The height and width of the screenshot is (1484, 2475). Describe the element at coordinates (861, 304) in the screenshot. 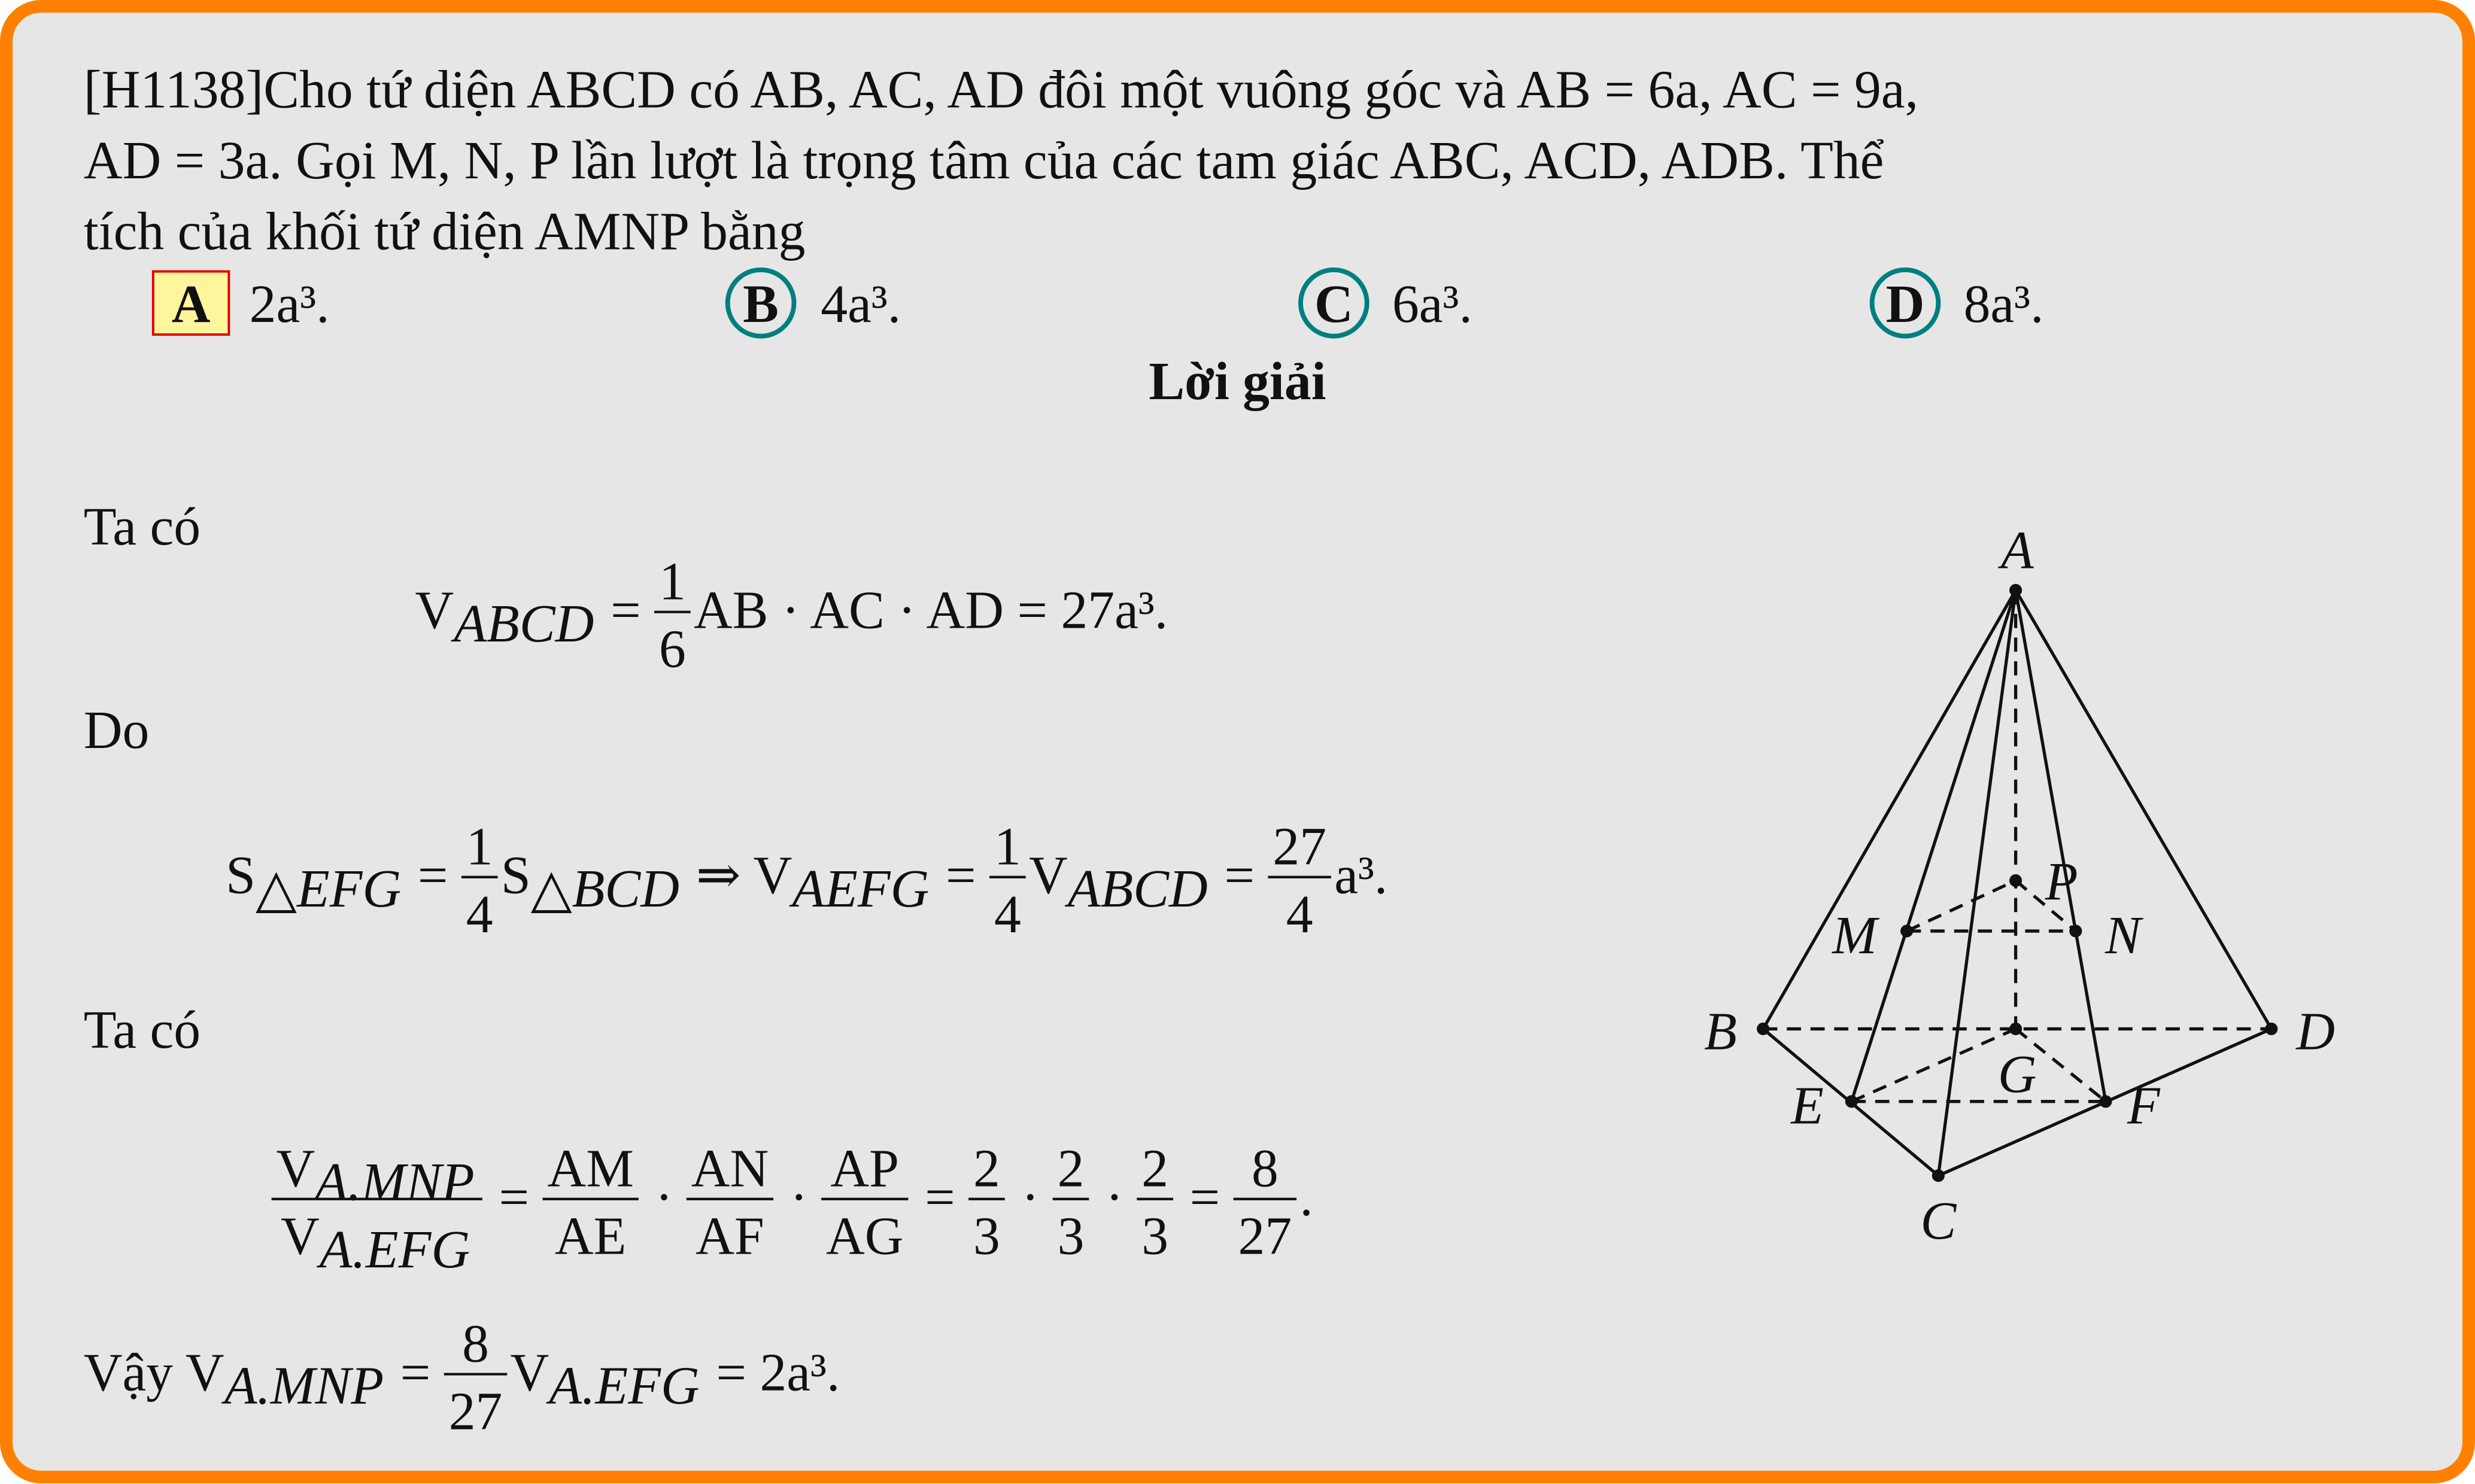

I see `option-text: 4a³.` at that location.